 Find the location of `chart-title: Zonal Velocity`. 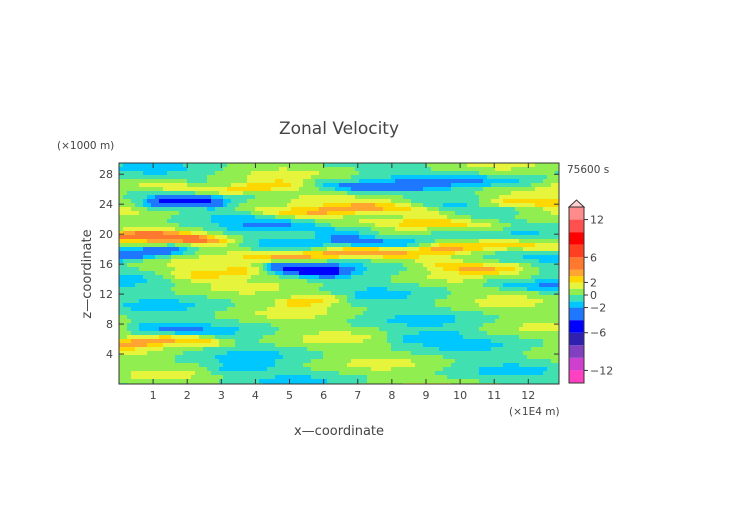

chart-title: Zonal Velocity is located at coordinates (339, 129).